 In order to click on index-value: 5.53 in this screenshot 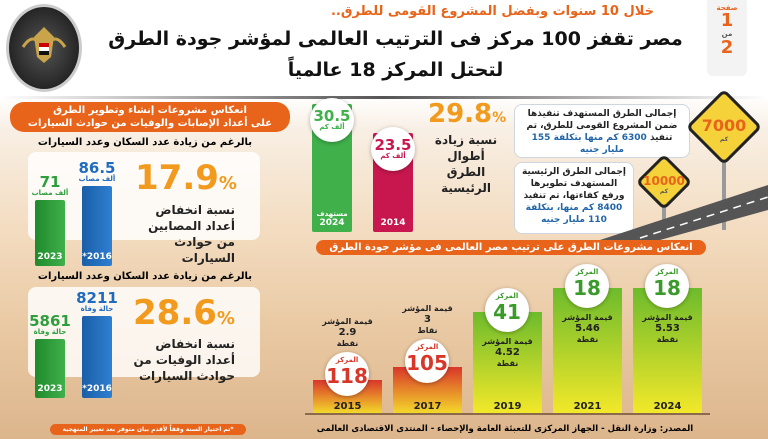, I will do `click(667, 328)`.